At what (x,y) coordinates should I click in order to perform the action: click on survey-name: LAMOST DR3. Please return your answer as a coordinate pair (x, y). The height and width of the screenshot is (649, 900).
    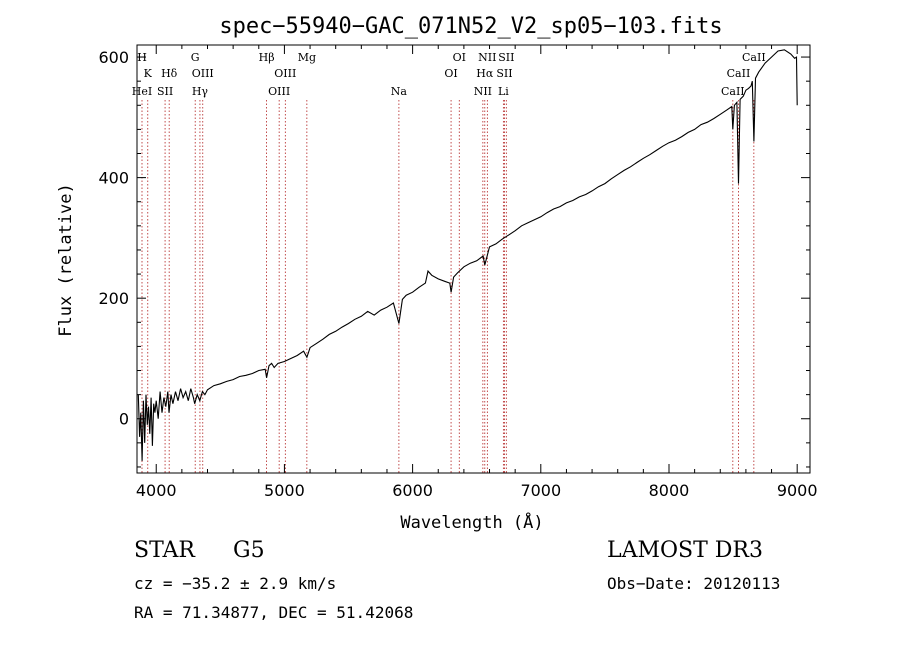
    Looking at the image, I should click on (685, 550).